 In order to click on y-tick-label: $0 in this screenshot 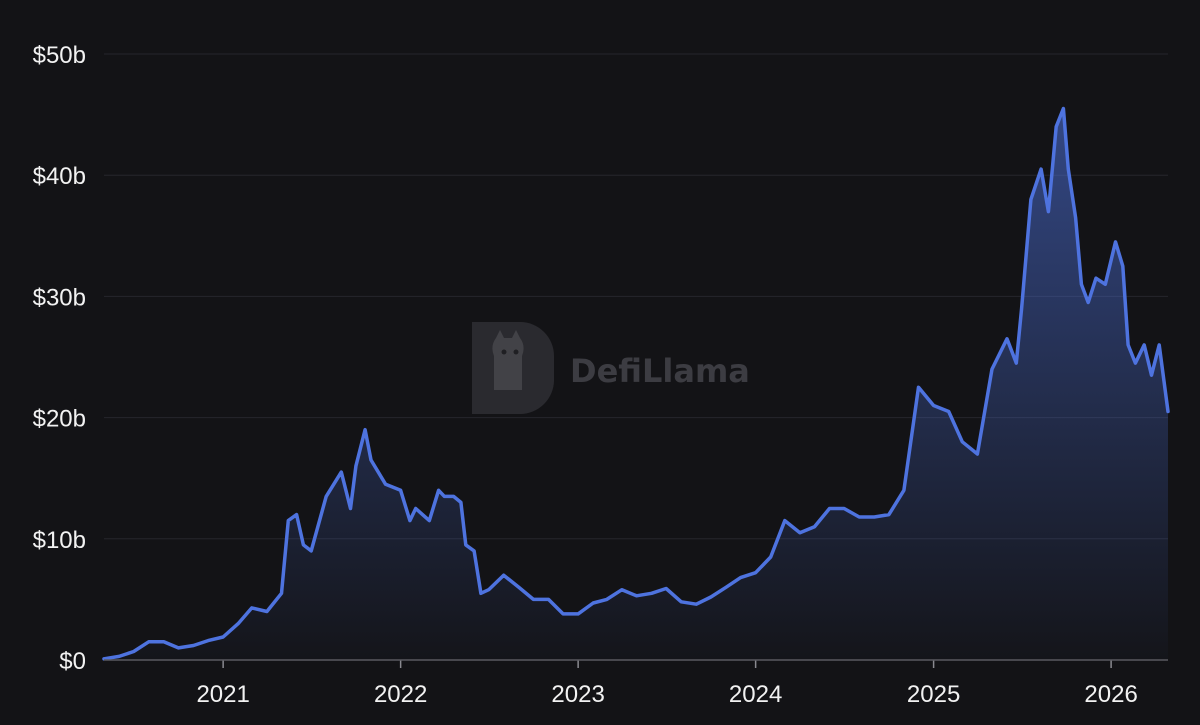, I will do `click(72, 661)`.